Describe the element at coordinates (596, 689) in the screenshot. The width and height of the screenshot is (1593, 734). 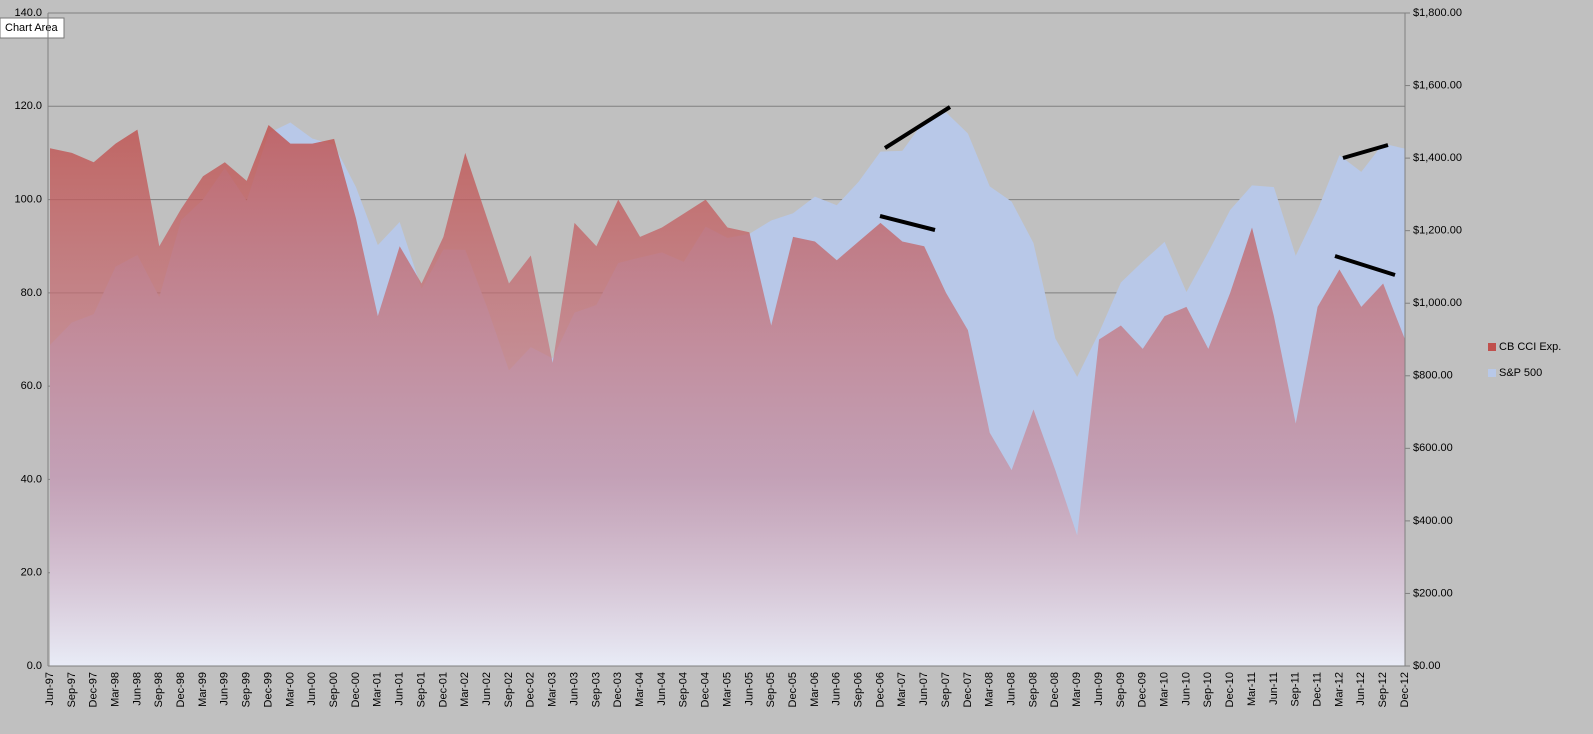
I see `x-tick-label: Sep-03` at that location.